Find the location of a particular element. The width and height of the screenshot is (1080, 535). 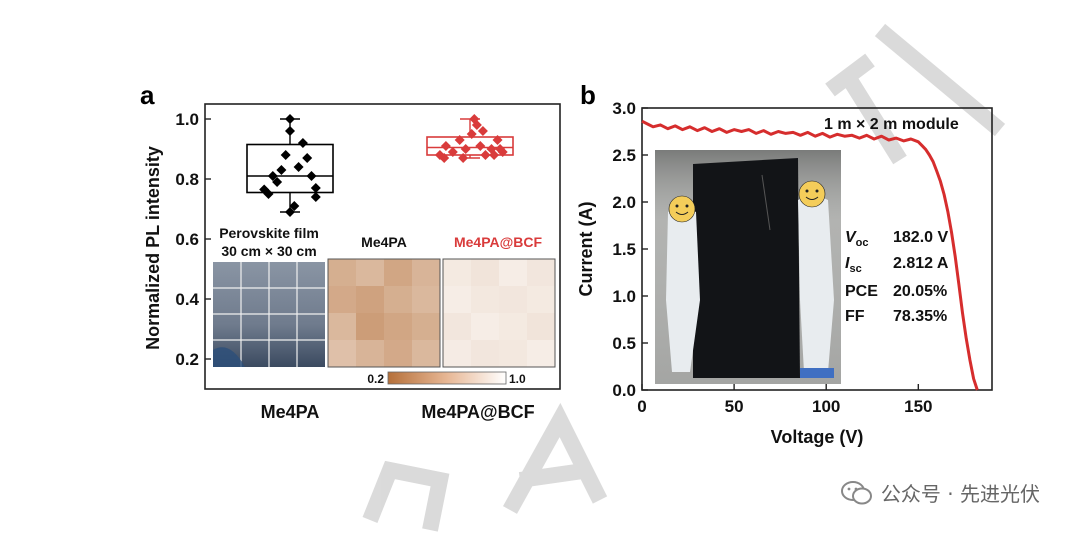

wechat-icon is located at coordinates (856, 492).